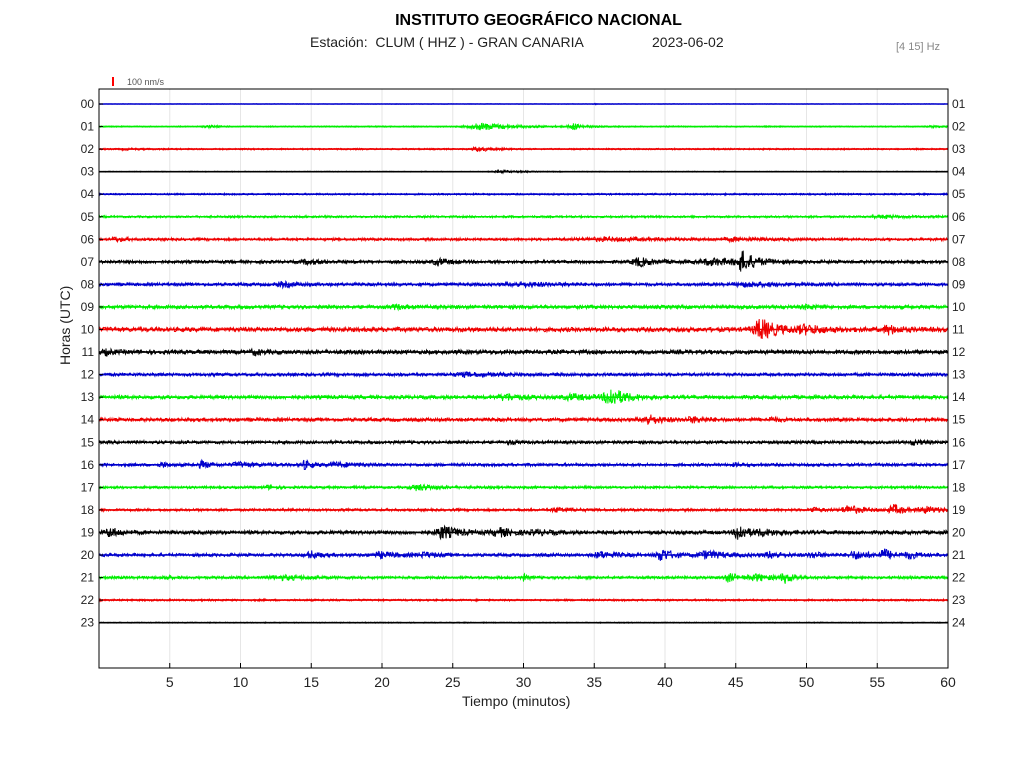 The width and height of the screenshot is (1025, 768). Describe the element at coordinates (959, 194) in the screenshot. I see `hour-label-right: 05` at that location.